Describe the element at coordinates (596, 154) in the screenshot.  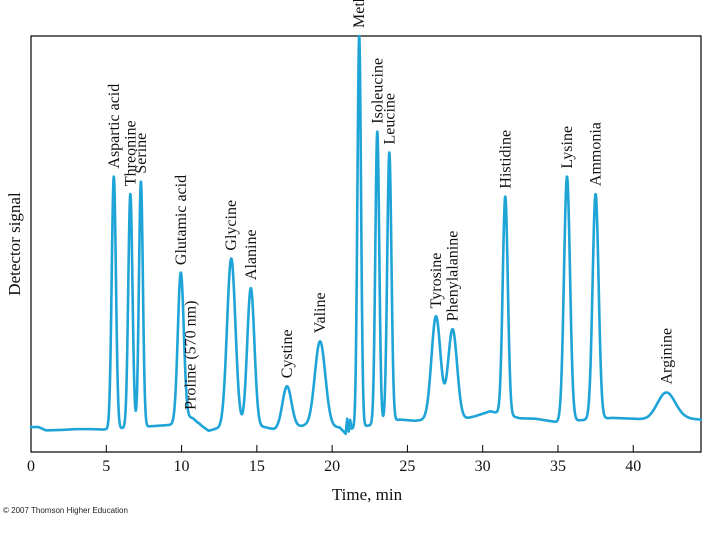
I see `peak-label: Ammonia` at that location.